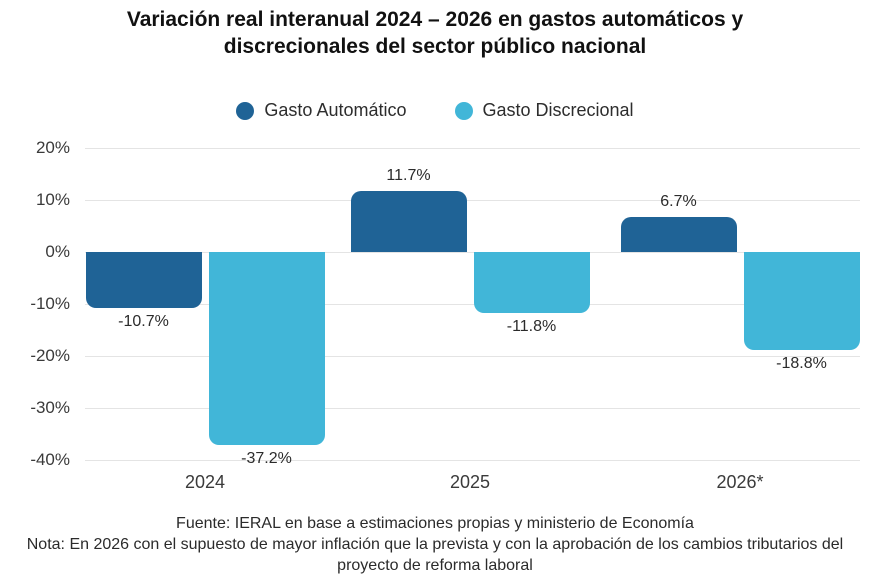 This screenshot has height=580, width=870. Describe the element at coordinates (472, 408) in the screenshot. I see `gridline--30%` at that location.